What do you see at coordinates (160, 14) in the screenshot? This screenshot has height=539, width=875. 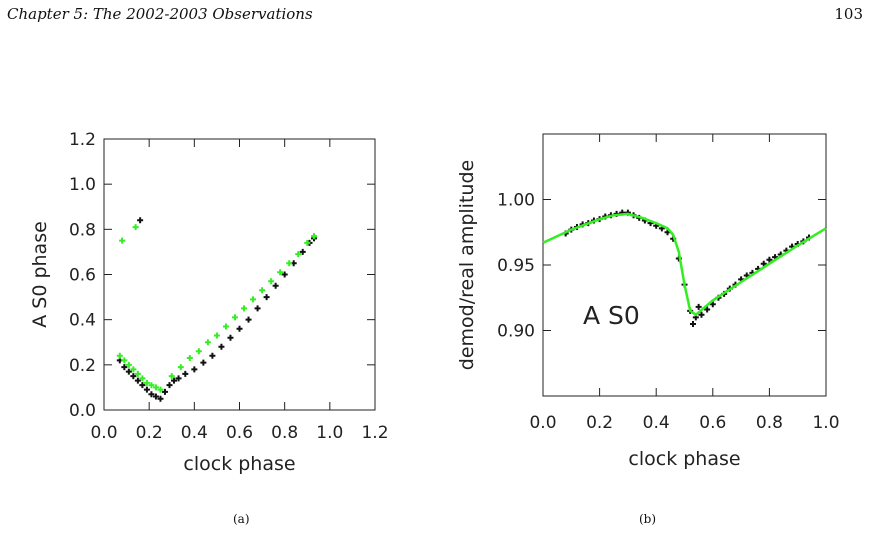 I see `running-header: Chapter 5: The 2002-2003 Observations` at bounding box center [160, 14].